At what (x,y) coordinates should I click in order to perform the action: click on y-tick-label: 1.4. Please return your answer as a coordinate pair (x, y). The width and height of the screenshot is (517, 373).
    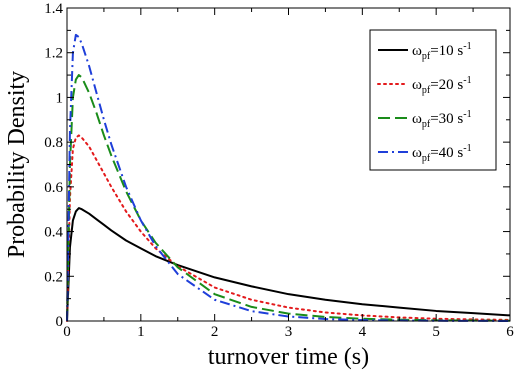
    Looking at the image, I should click on (53, 9).